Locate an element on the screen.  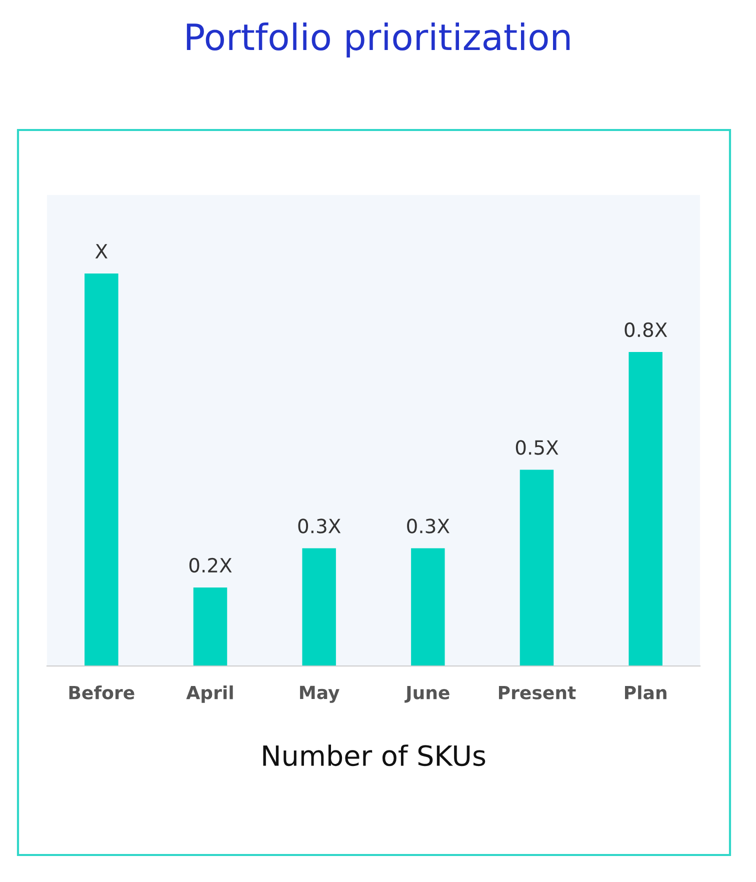
x-tick-label: Present is located at coordinates (537, 693).